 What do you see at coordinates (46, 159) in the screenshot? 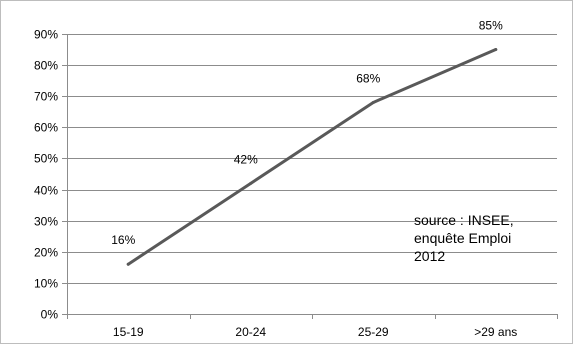
I see `y-tick-label-5: 50%` at bounding box center [46, 159].